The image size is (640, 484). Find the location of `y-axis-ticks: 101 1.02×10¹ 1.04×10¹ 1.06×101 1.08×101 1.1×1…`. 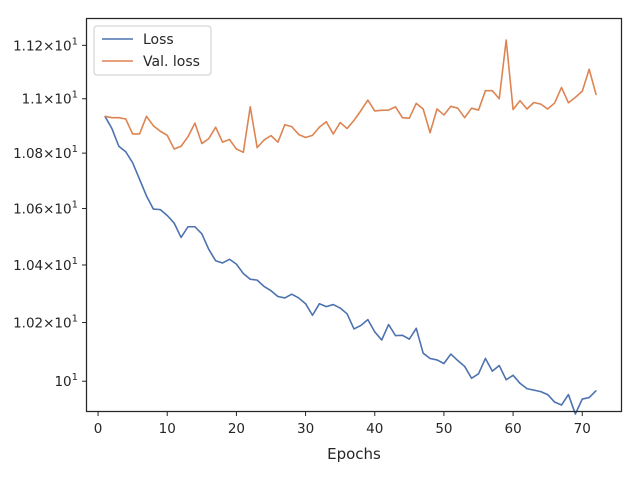

y-axis-ticks: 101 1.02×10¹ 1.04×10¹ 1.06×101 1.08×101 1.1×1… is located at coordinates (50, 213).